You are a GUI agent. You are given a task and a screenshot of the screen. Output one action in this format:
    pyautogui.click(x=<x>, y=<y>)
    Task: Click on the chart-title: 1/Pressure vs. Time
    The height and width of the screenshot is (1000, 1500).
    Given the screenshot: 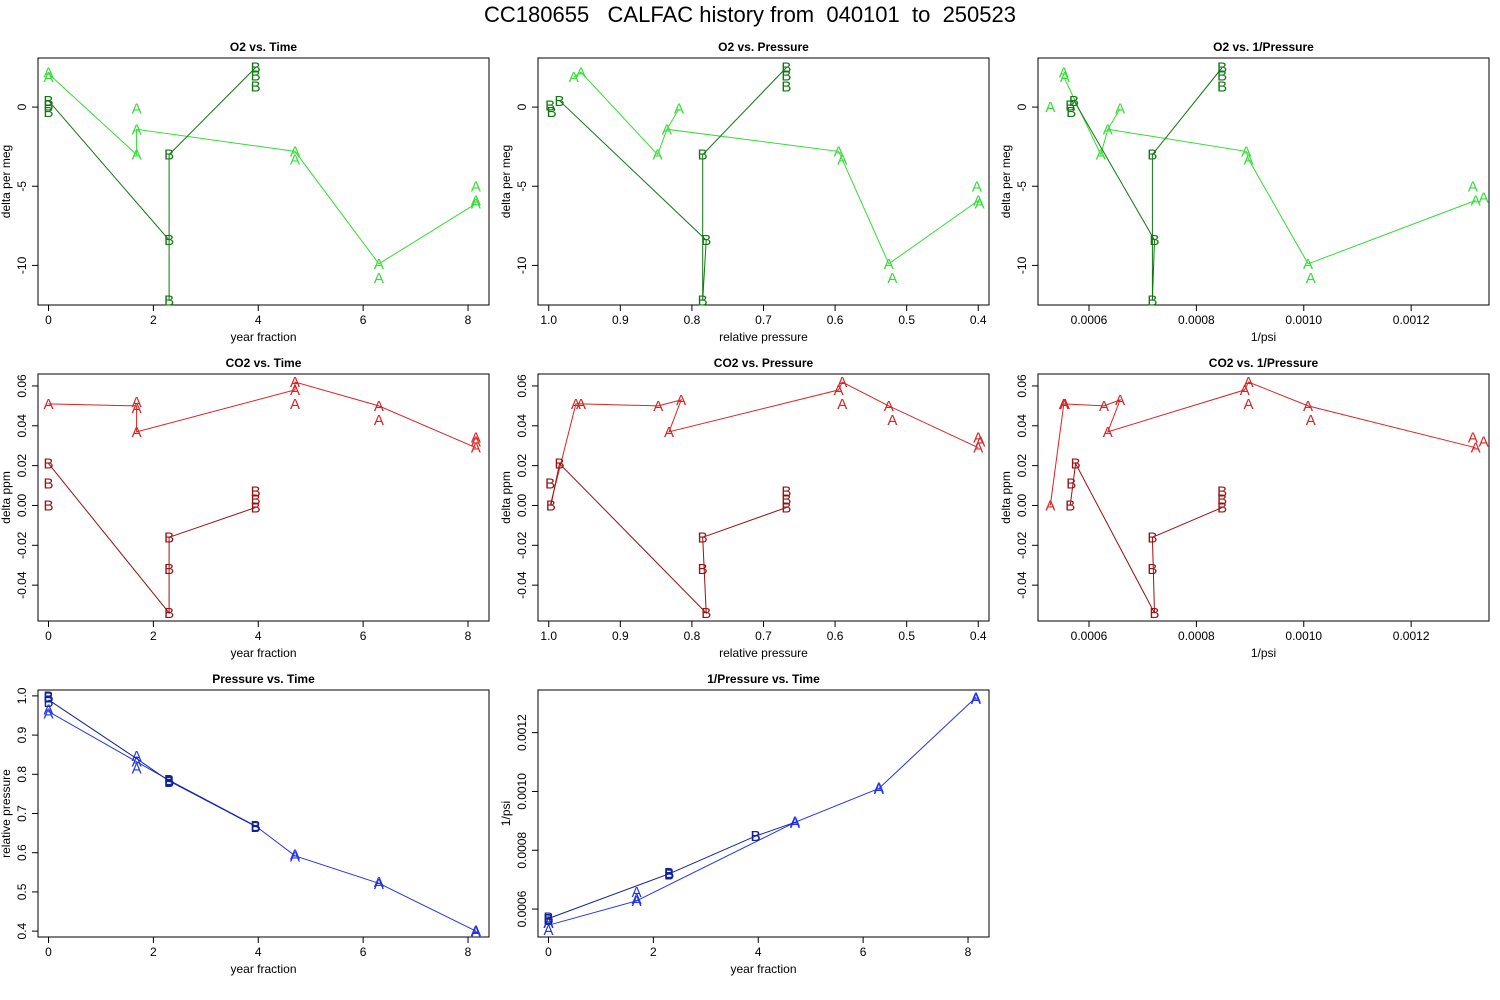 What is the action you would take?
    pyautogui.click(x=763, y=679)
    